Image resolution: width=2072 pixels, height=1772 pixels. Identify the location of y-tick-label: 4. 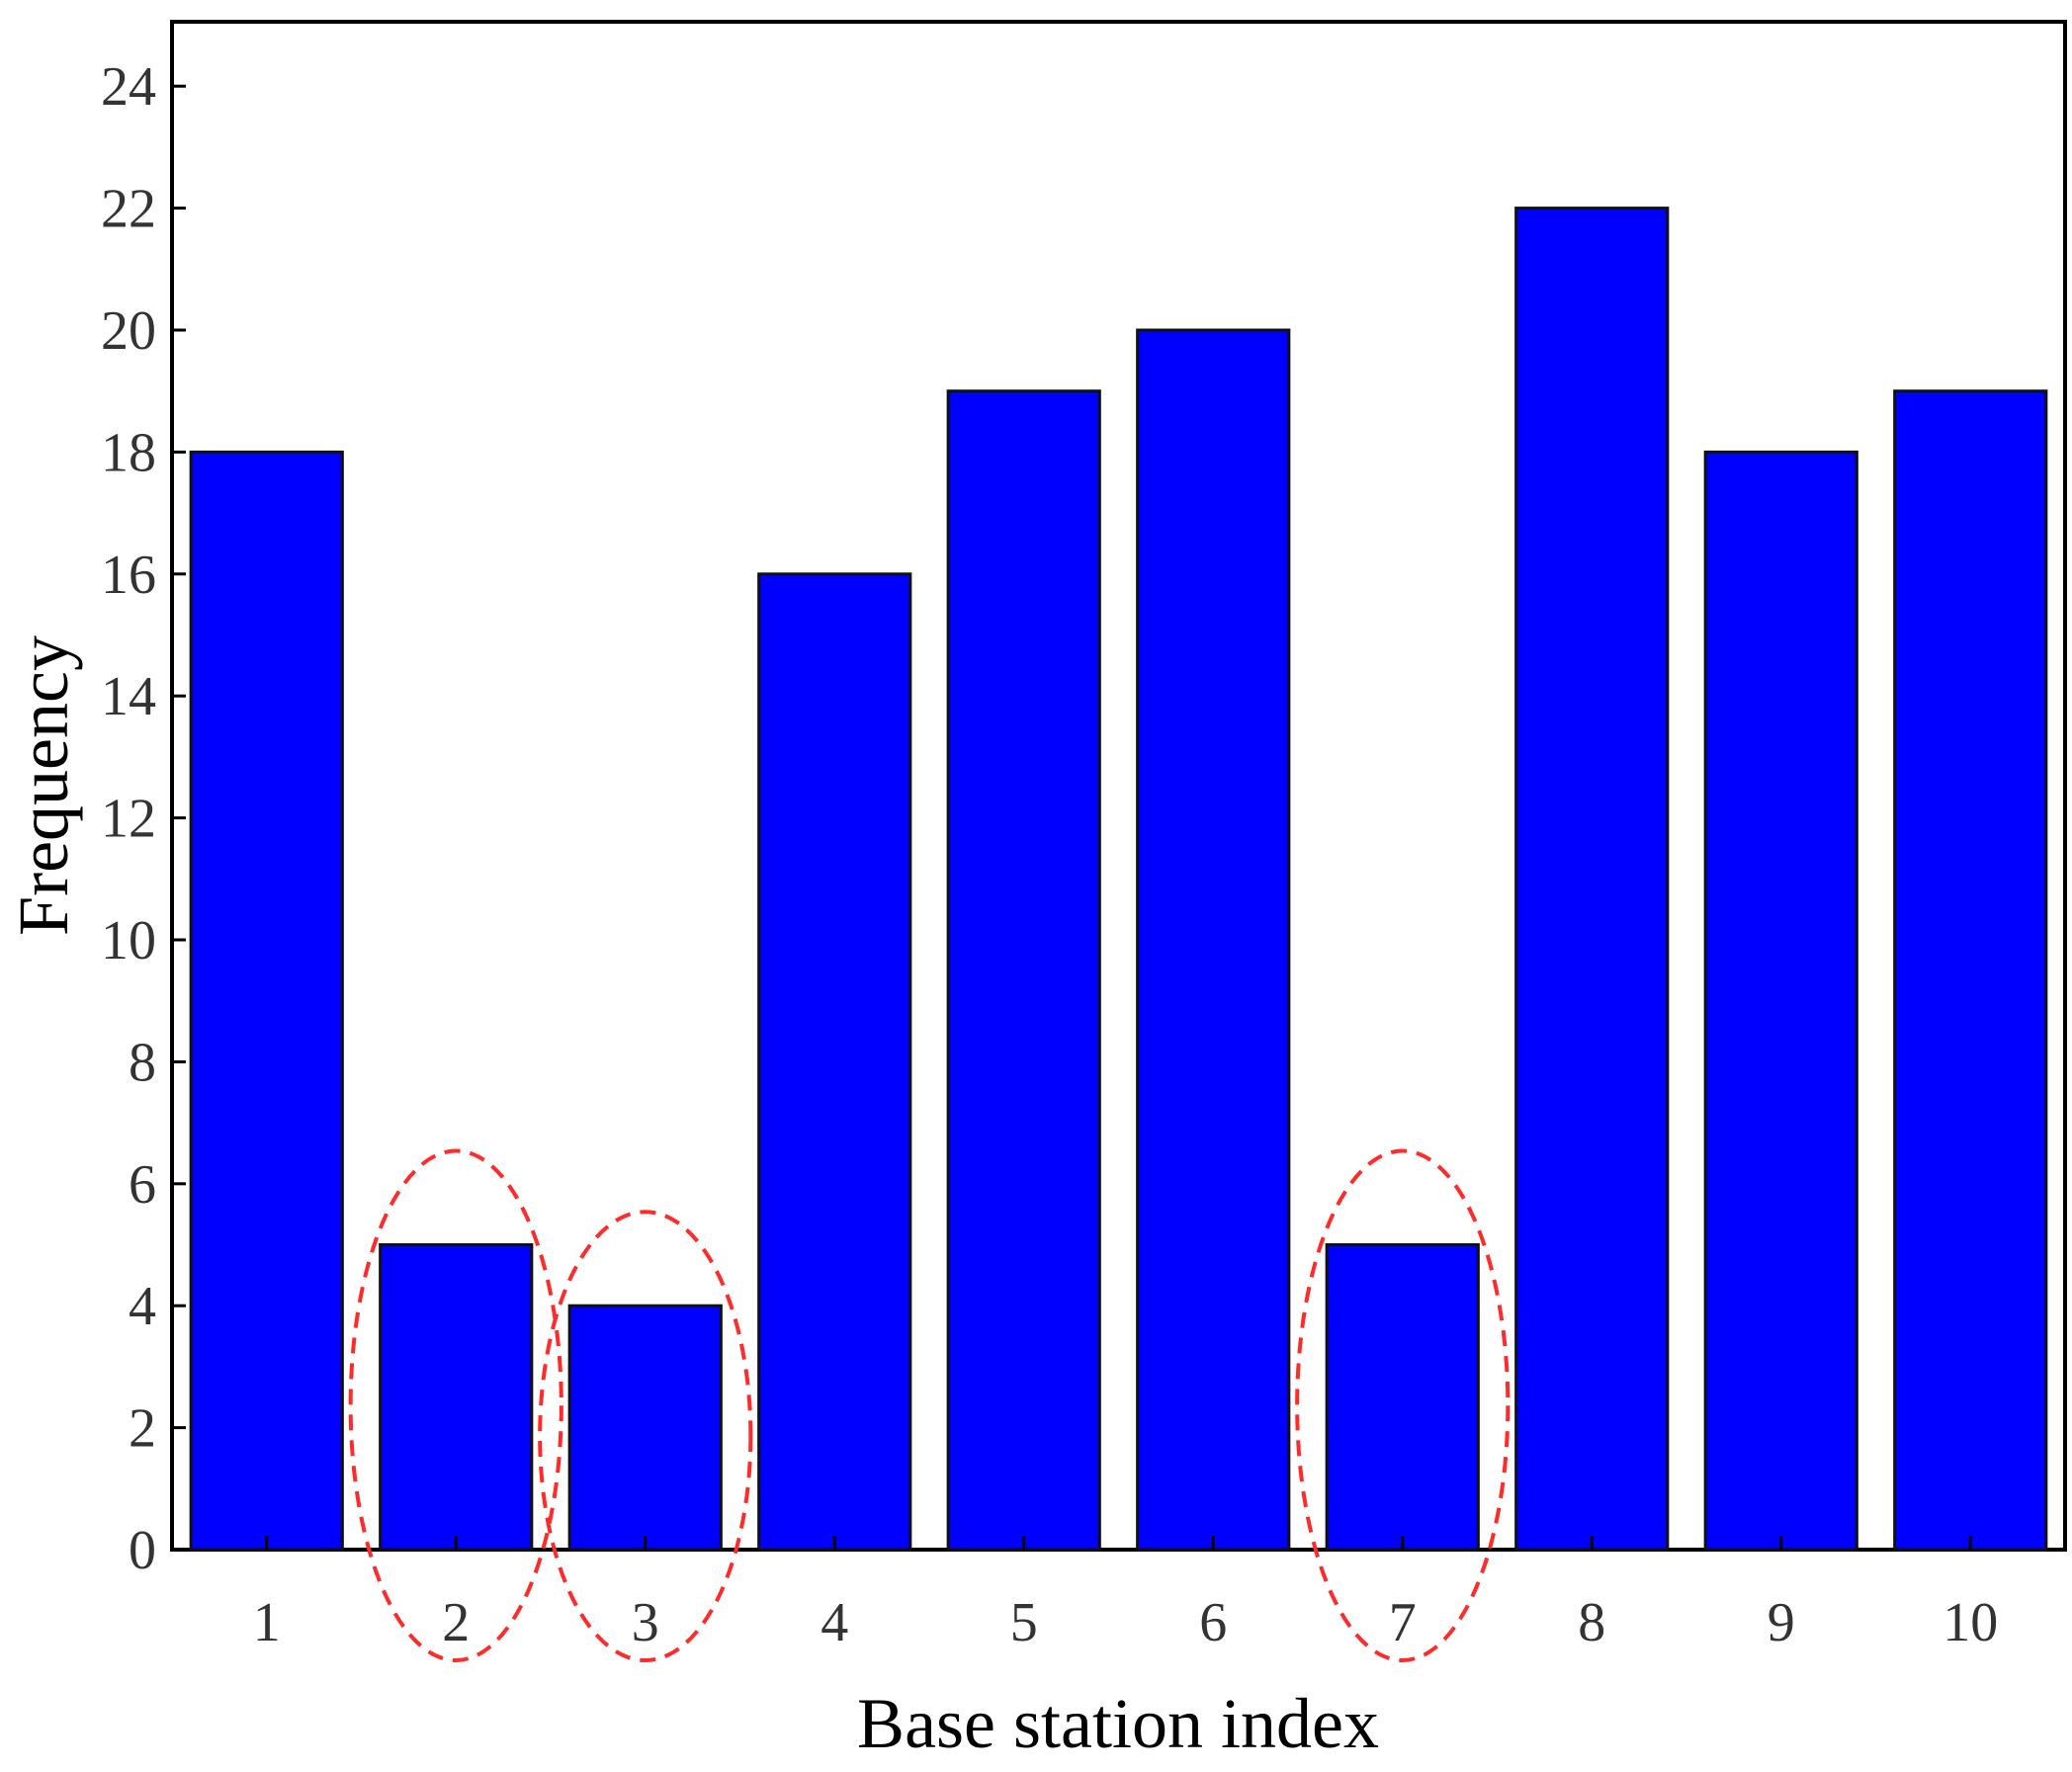
(142, 1306).